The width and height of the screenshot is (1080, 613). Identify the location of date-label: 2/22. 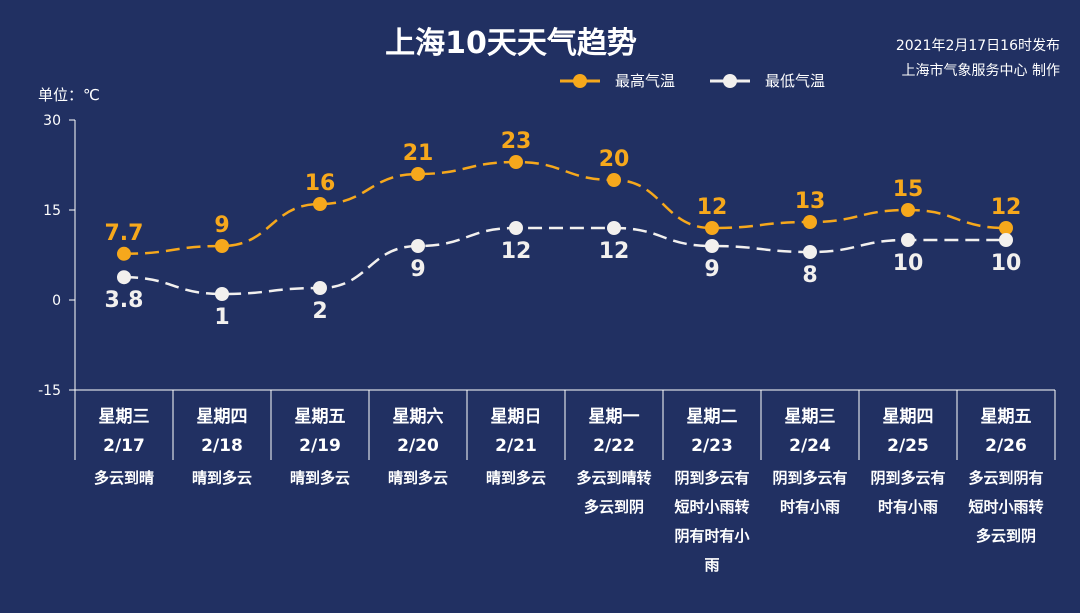
(614, 446).